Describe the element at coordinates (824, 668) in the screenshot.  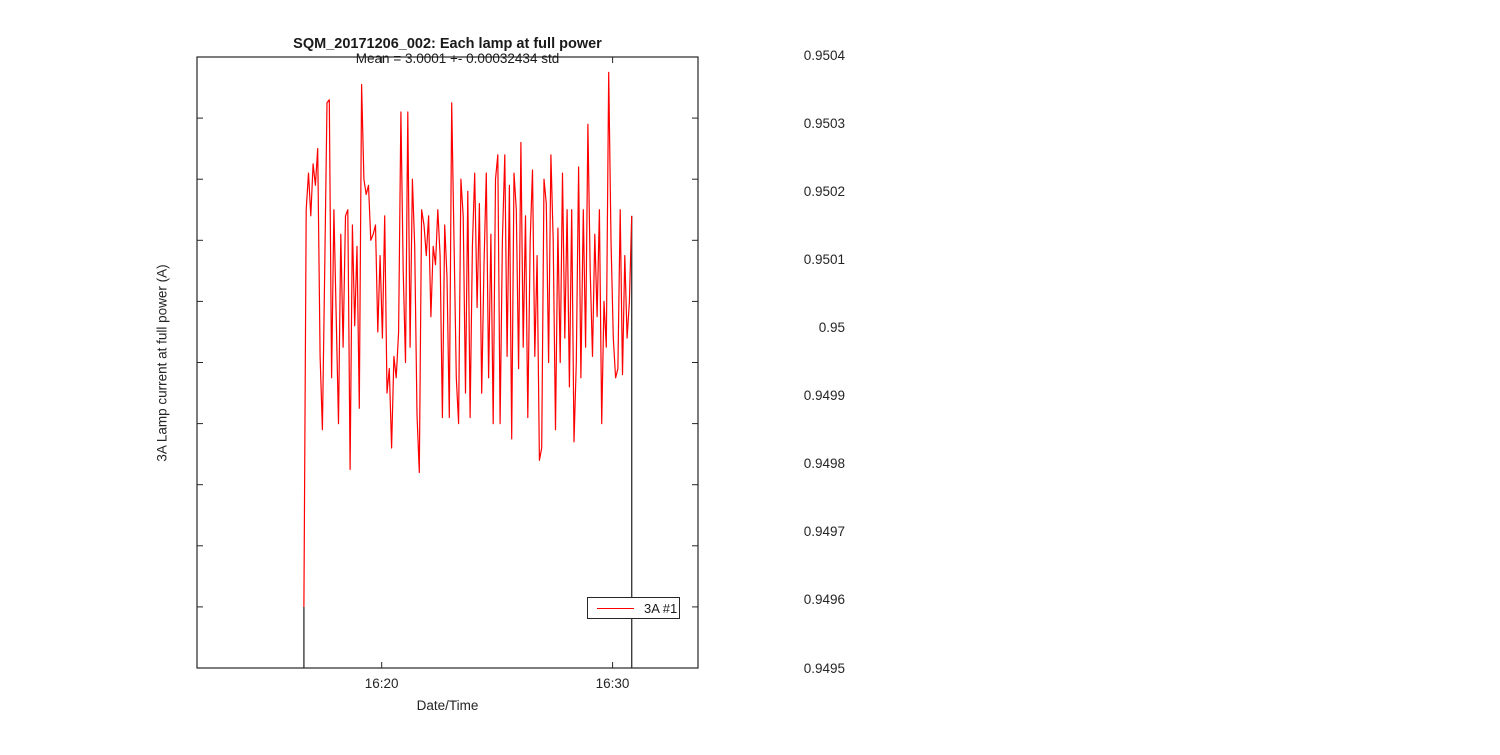
I see `y-tick-label: 0.9495` at that location.